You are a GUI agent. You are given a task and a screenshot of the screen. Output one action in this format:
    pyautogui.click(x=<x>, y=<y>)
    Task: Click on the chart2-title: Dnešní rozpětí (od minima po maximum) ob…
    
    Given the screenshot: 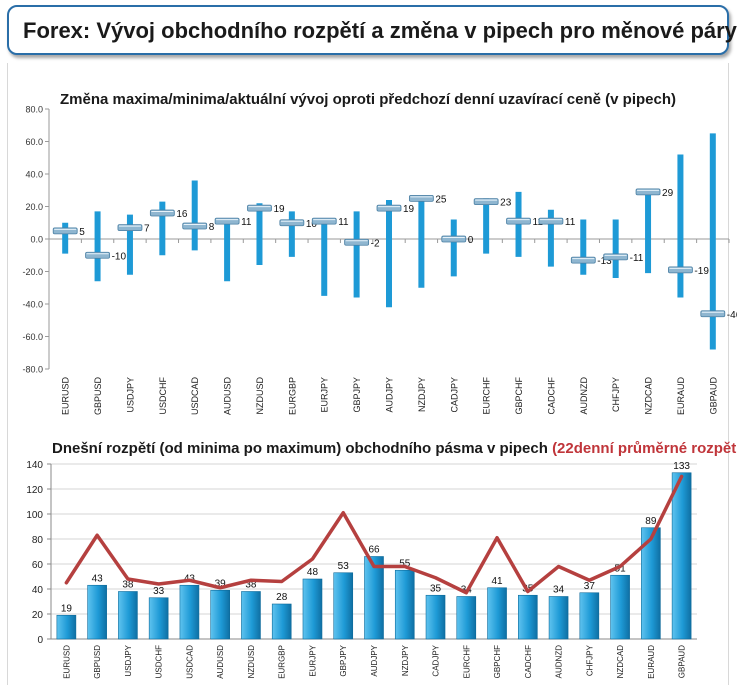 What is the action you would take?
    pyautogui.click(x=394, y=448)
    